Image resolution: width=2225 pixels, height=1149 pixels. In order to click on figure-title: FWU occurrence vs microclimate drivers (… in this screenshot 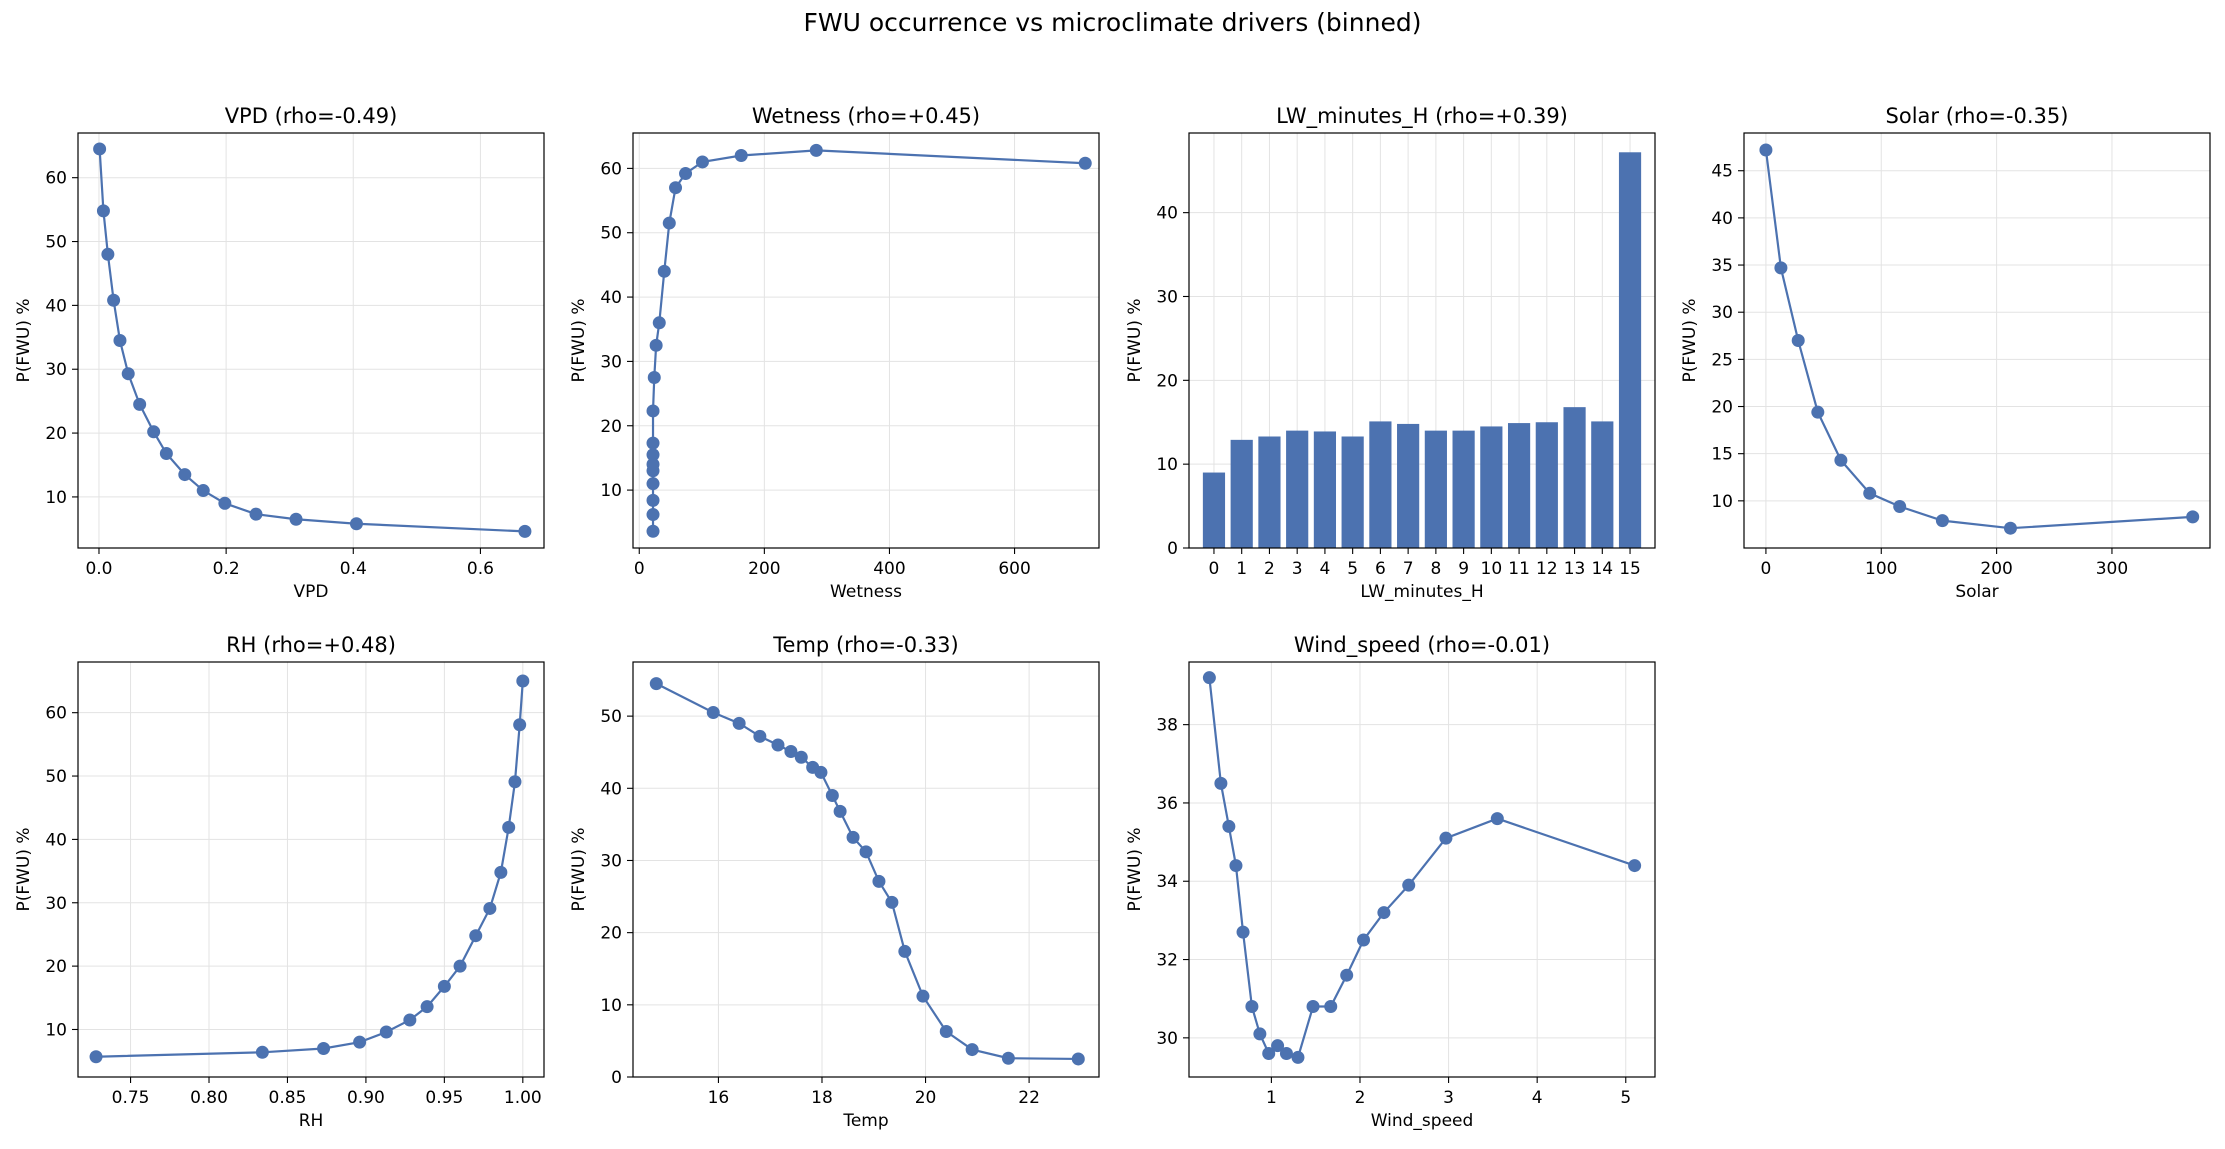, I will do `click(1112, 22)`.